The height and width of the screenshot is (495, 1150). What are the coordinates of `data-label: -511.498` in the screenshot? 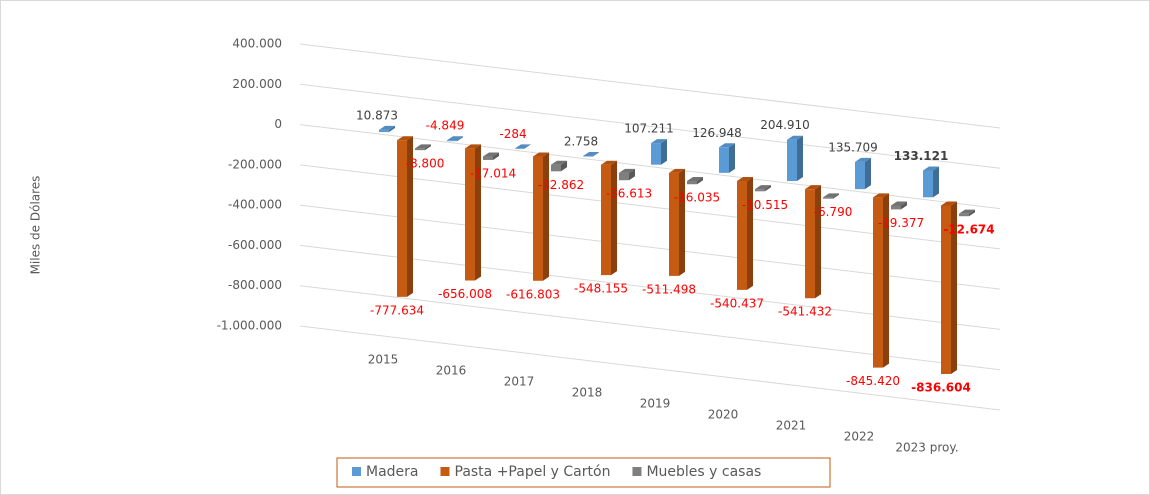 It's located at (669, 289).